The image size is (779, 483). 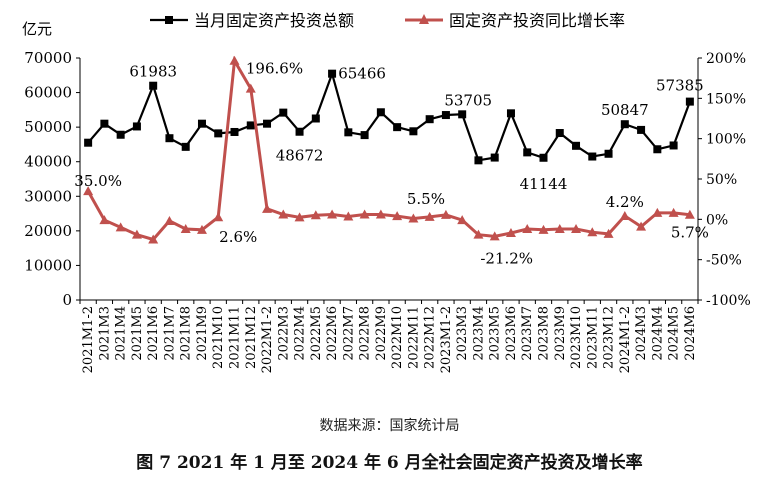 I want to click on left-tick-label: 30000, so click(x=48, y=196).